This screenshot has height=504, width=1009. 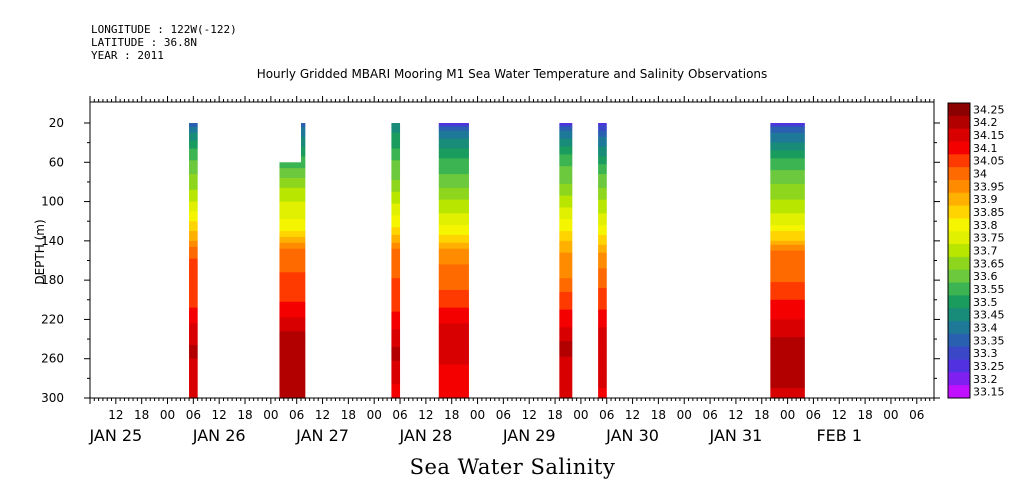 I want to click on x-tick-label: 00, so click(x=167, y=415).